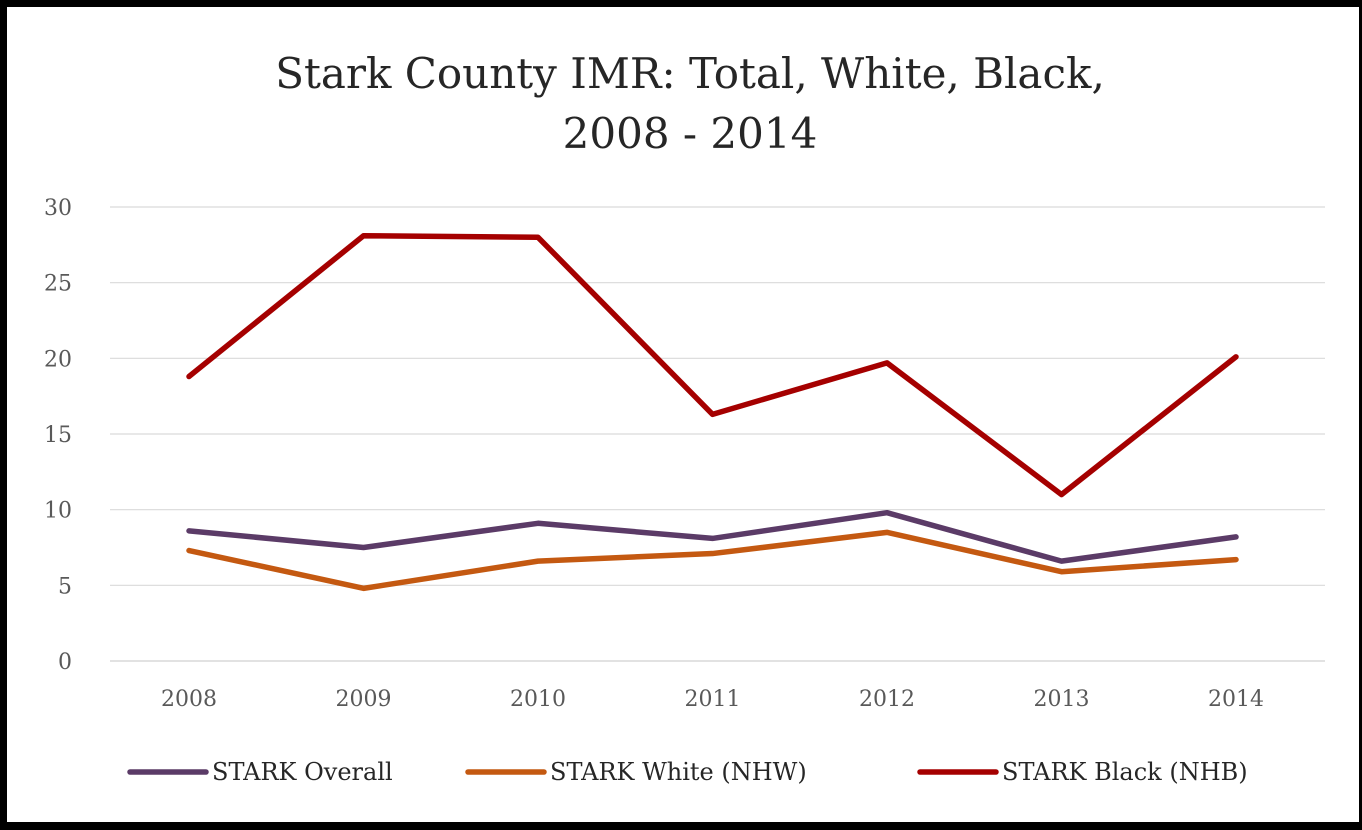  I want to click on y-tick-label: 30, so click(58, 208).